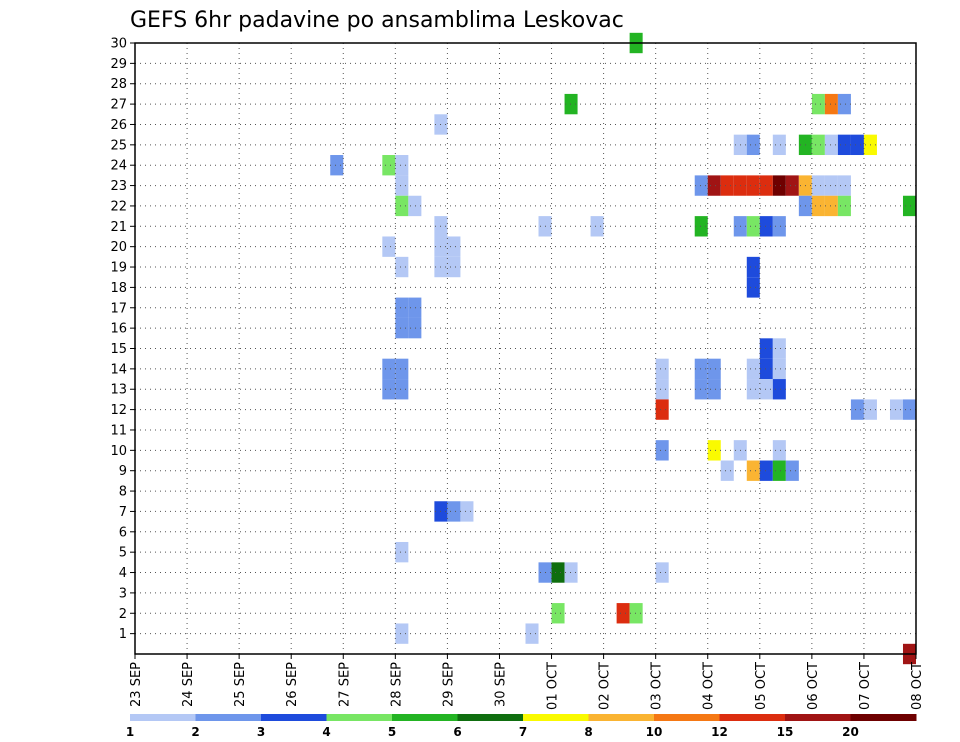 This screenshot has width=960, height=742. I want to click on y-tick-label: 9, so click(123, 471).